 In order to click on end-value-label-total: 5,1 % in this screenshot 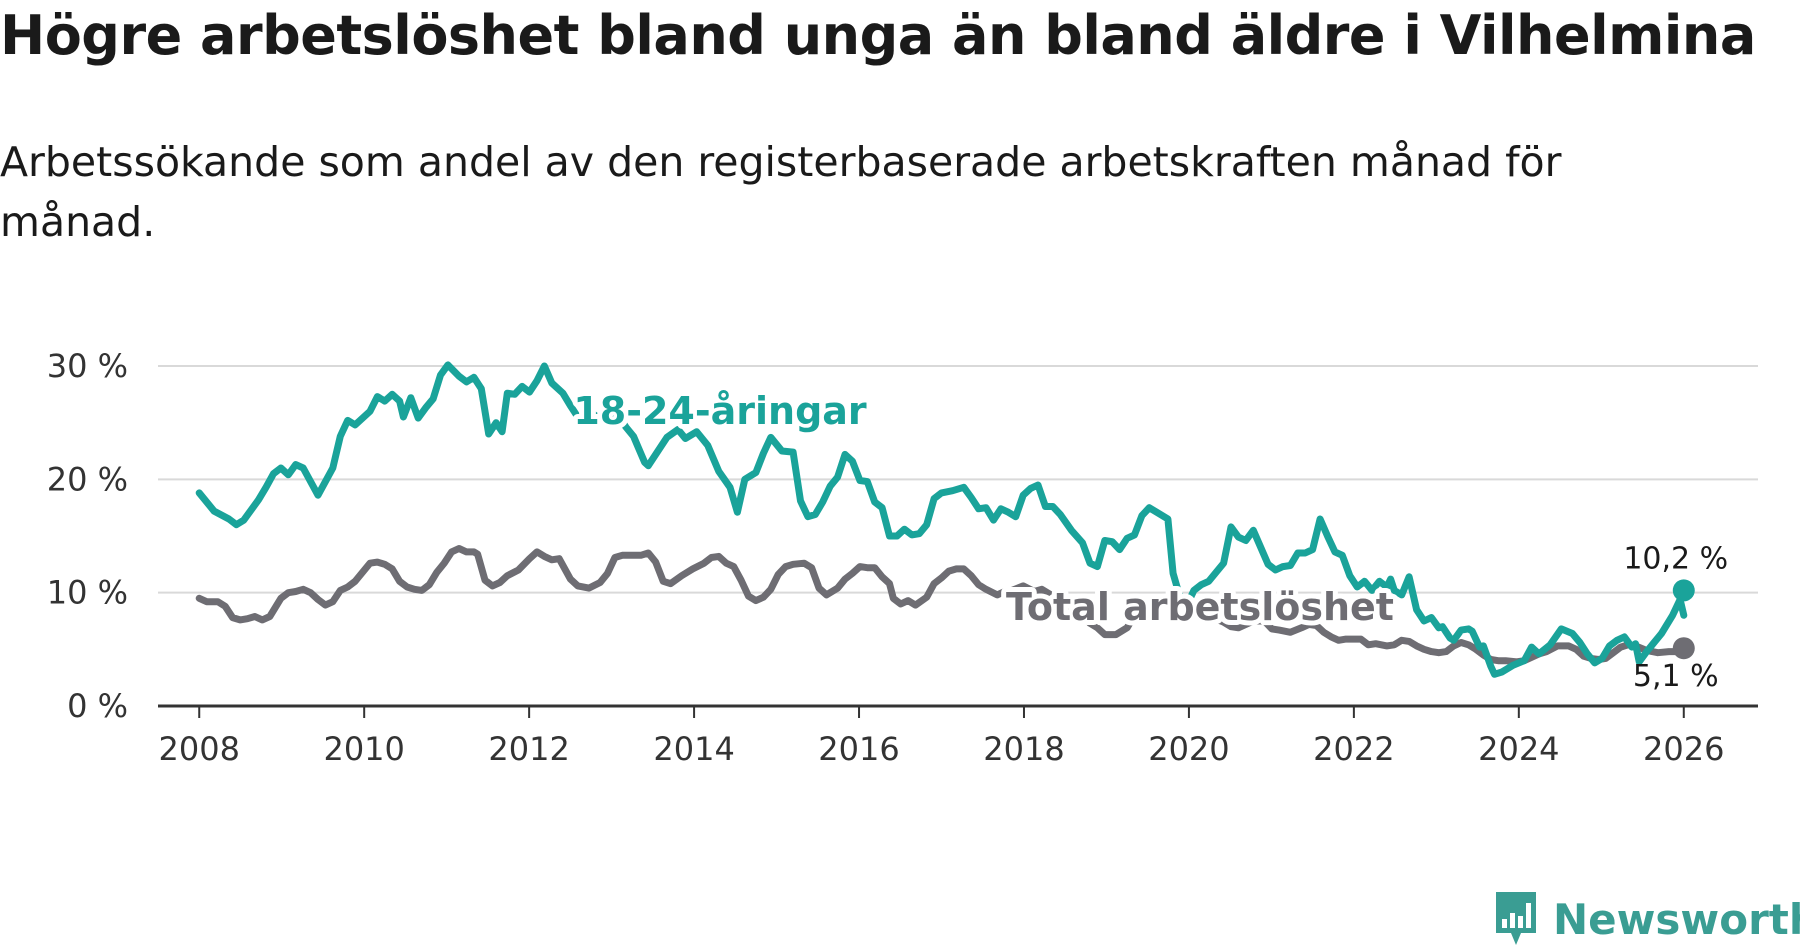, I will do `click(1676, 676)`.